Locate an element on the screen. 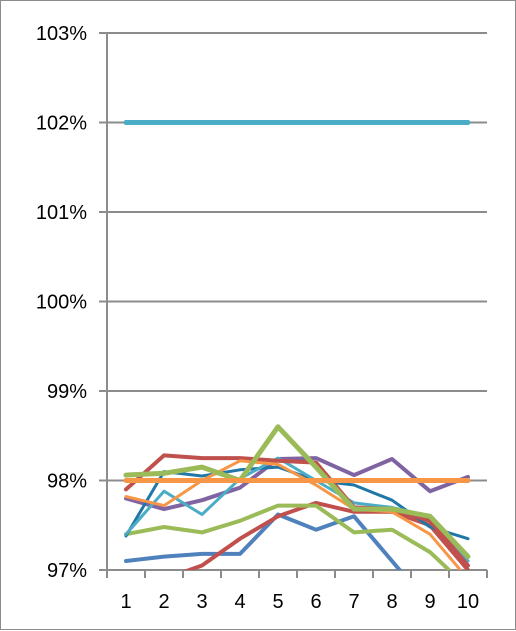  x-tick-label: 7 is located at coordinates (353, 602).